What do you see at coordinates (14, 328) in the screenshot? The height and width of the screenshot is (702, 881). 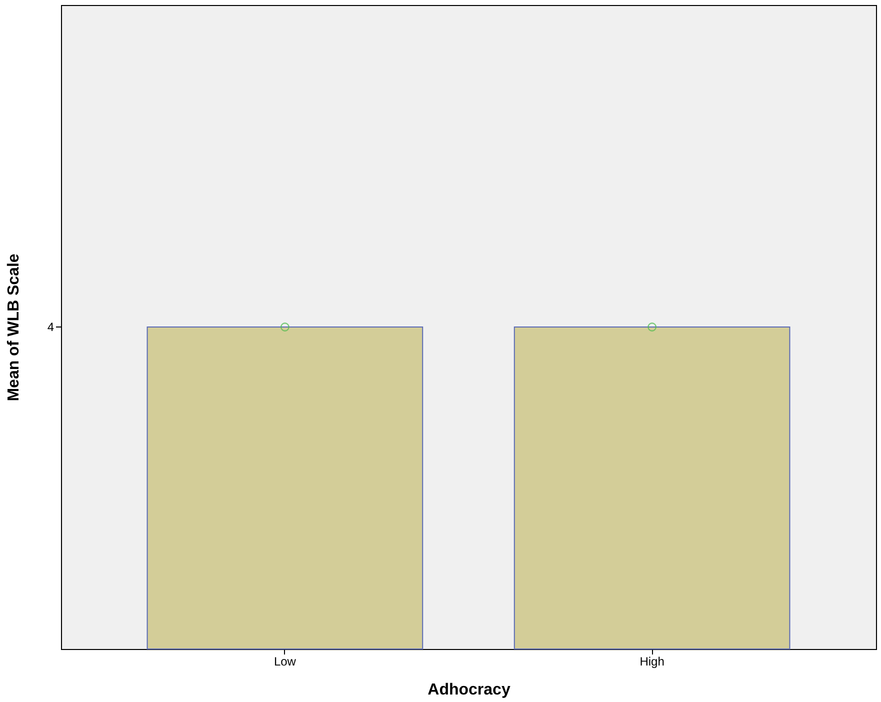 I see `y-axis-title: Mean of WLB Scale` at bounding box center [14, 328].